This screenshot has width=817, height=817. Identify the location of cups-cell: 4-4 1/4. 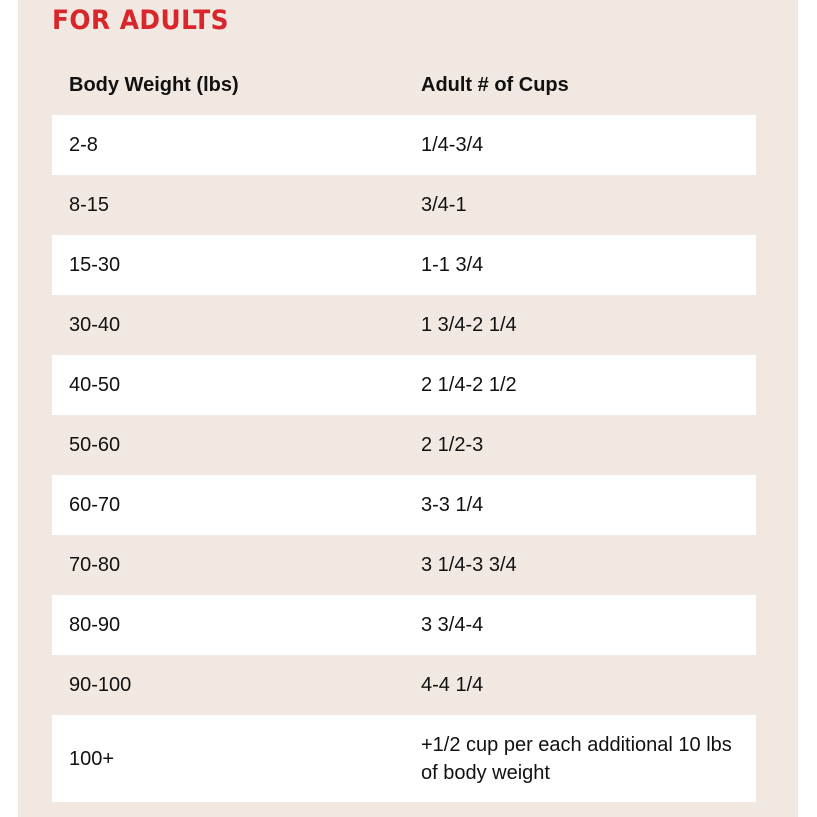
(452, 685).